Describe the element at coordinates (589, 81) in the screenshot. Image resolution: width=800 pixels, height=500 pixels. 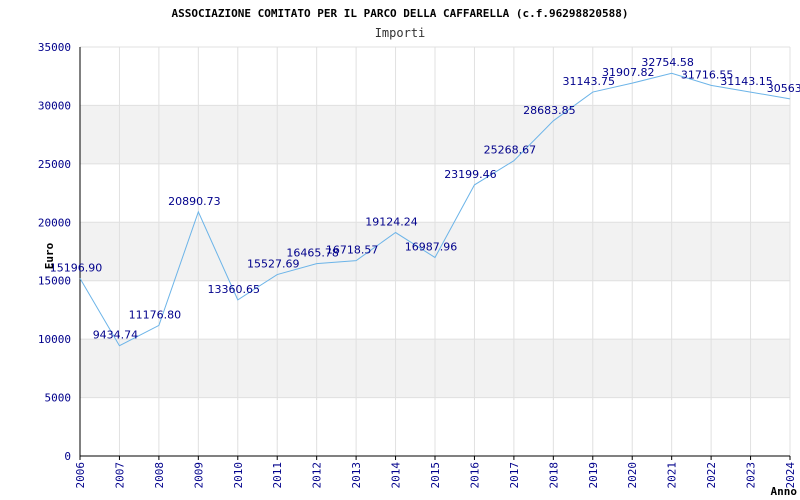
I see `data-label: 31143.75` at that location.